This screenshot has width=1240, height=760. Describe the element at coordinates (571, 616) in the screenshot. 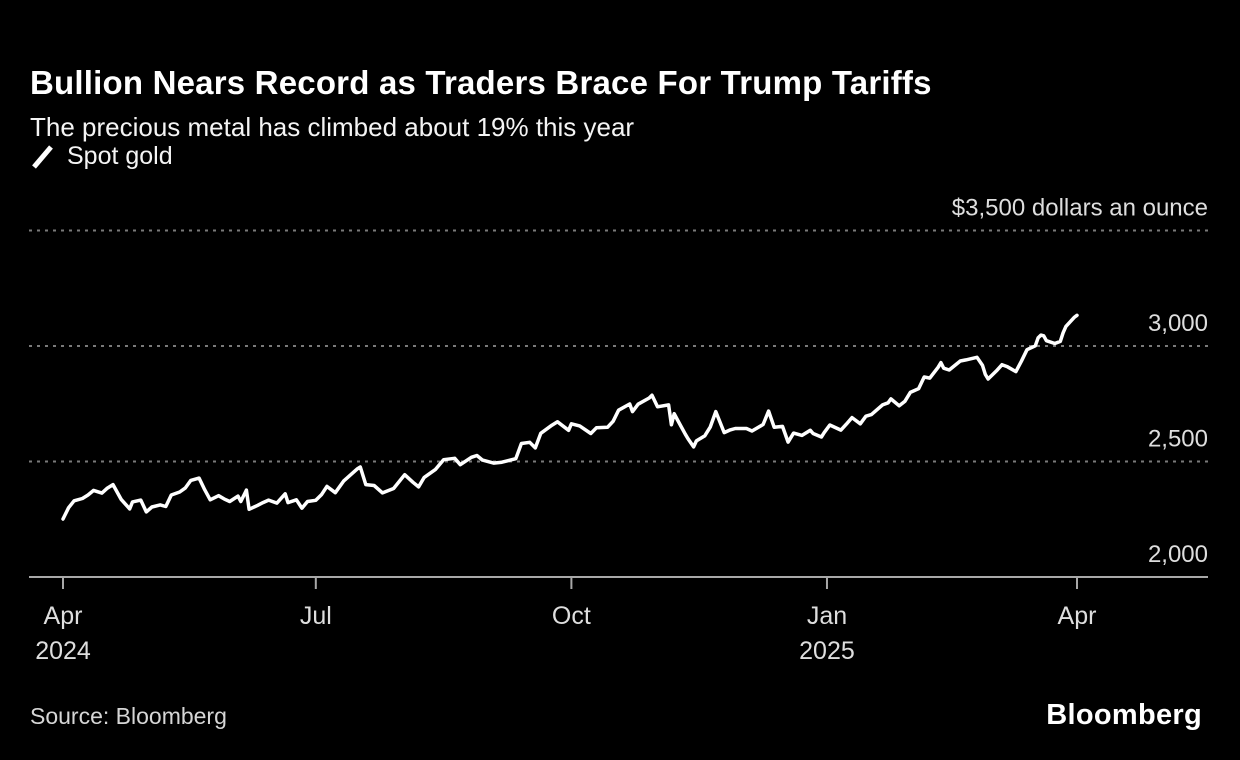

I see `x-axis-label-oct: Oct` at that location.